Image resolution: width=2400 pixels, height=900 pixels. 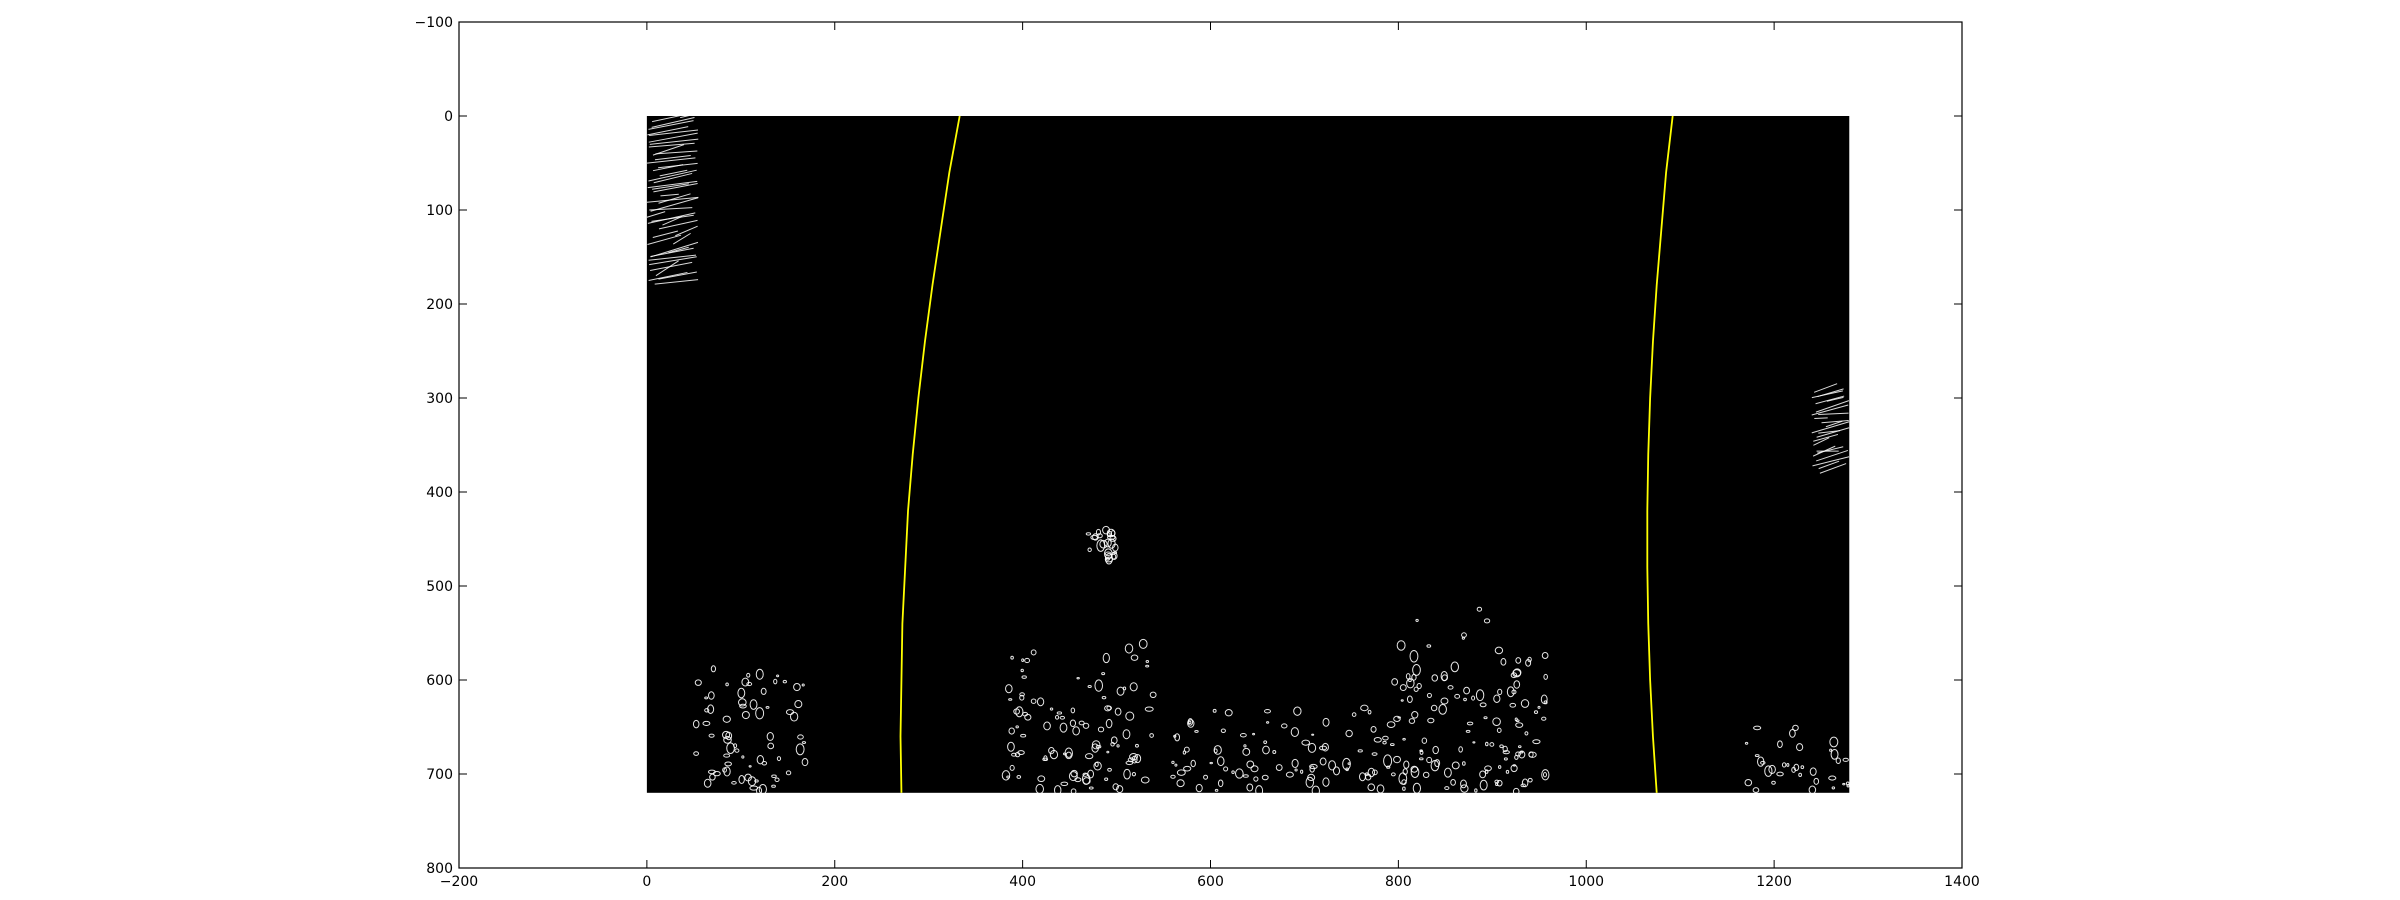 What do you see at coordinates (1660, 454) in the screenshot?
I see `lane-line-right` at bounding box center [1660, 454].